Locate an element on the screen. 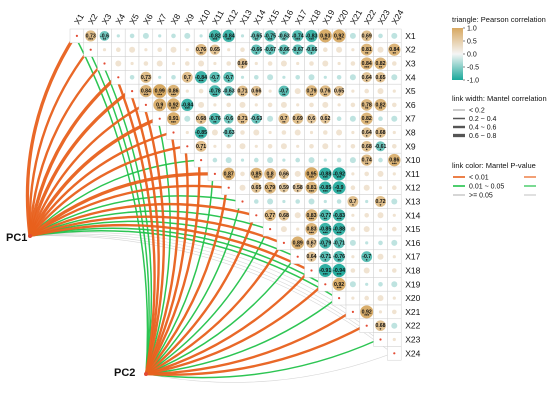 The width and height of the screenshot is (550, 409). correlation-value-label: 0.58 is located at coordinates (298, 188).